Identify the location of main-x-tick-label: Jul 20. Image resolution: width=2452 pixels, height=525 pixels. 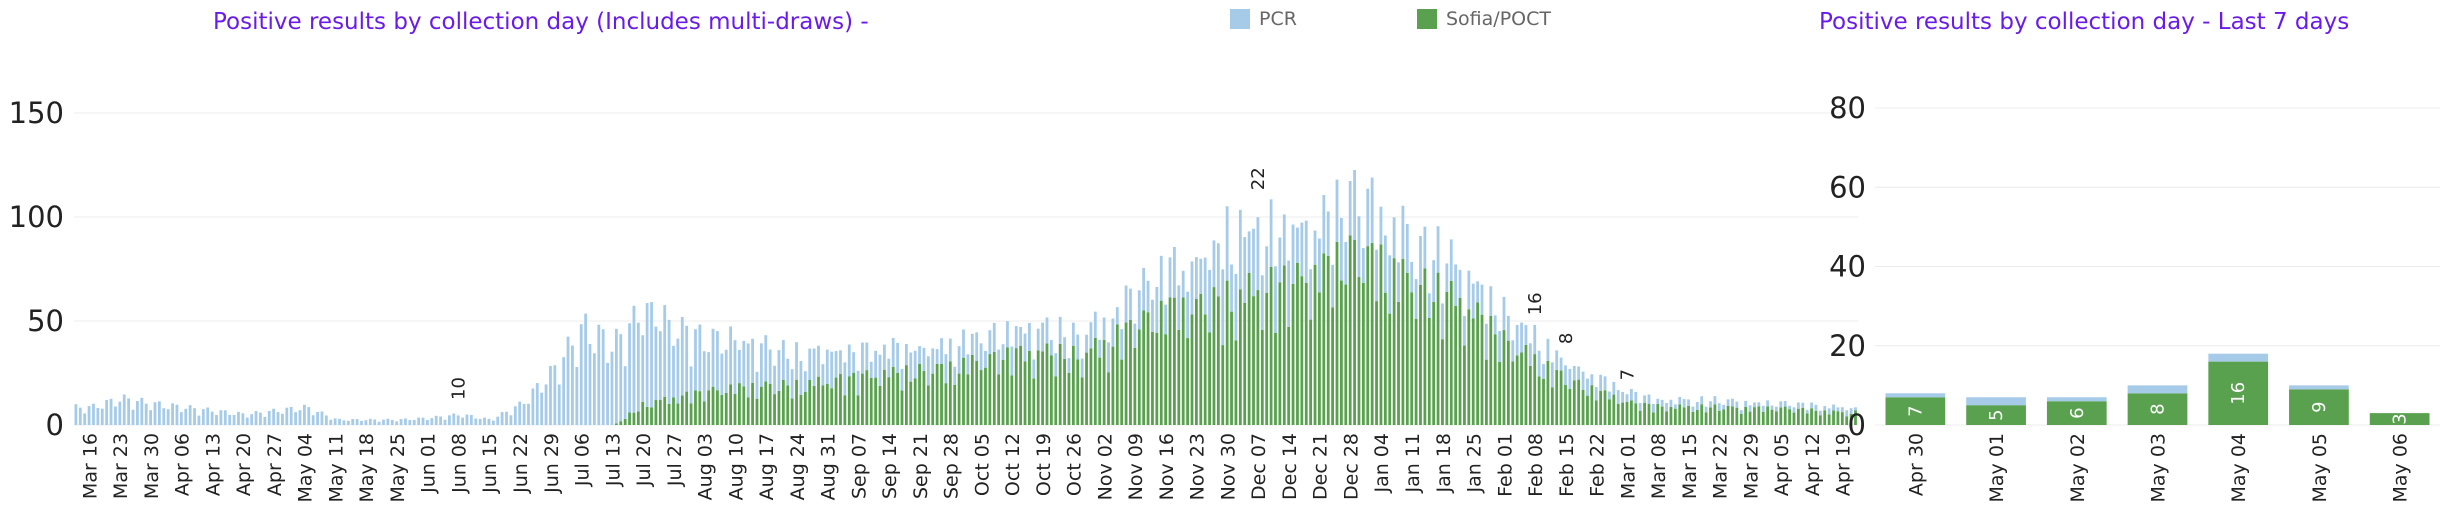
(644, 460).